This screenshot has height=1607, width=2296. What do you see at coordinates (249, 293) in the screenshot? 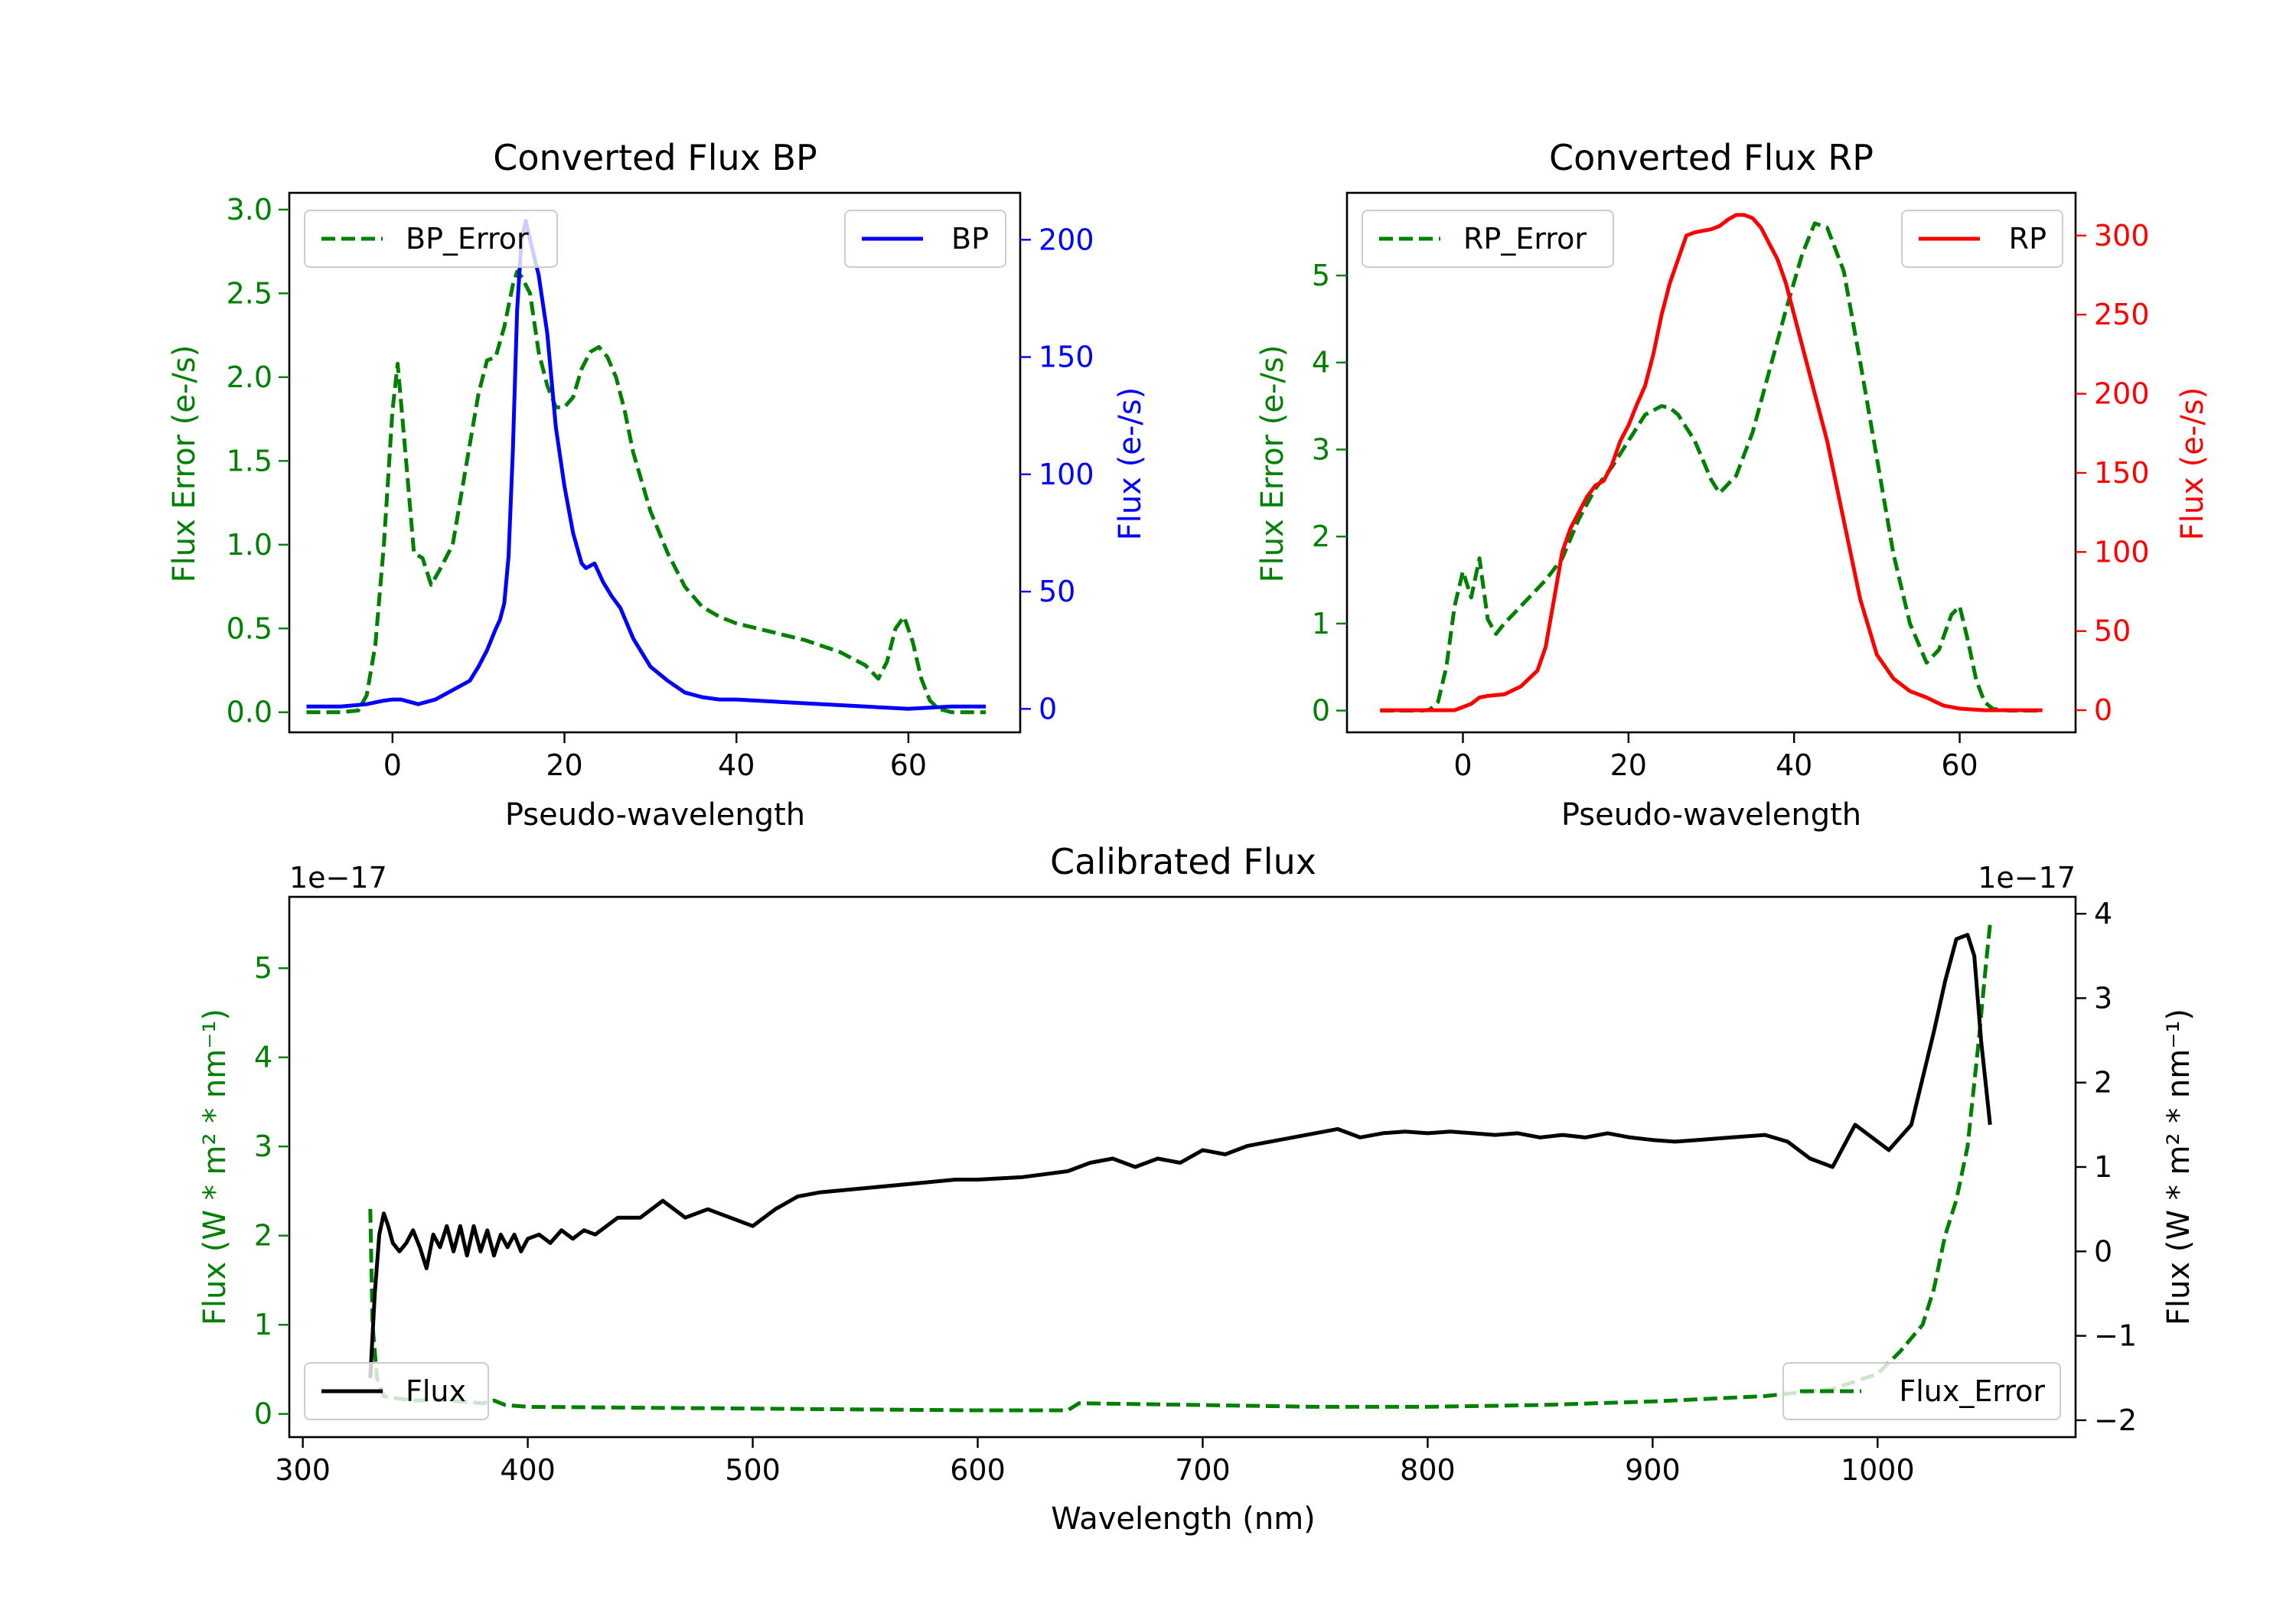
I see `bp-left-tick-label: 2.5` at bounding box center [249, 293].